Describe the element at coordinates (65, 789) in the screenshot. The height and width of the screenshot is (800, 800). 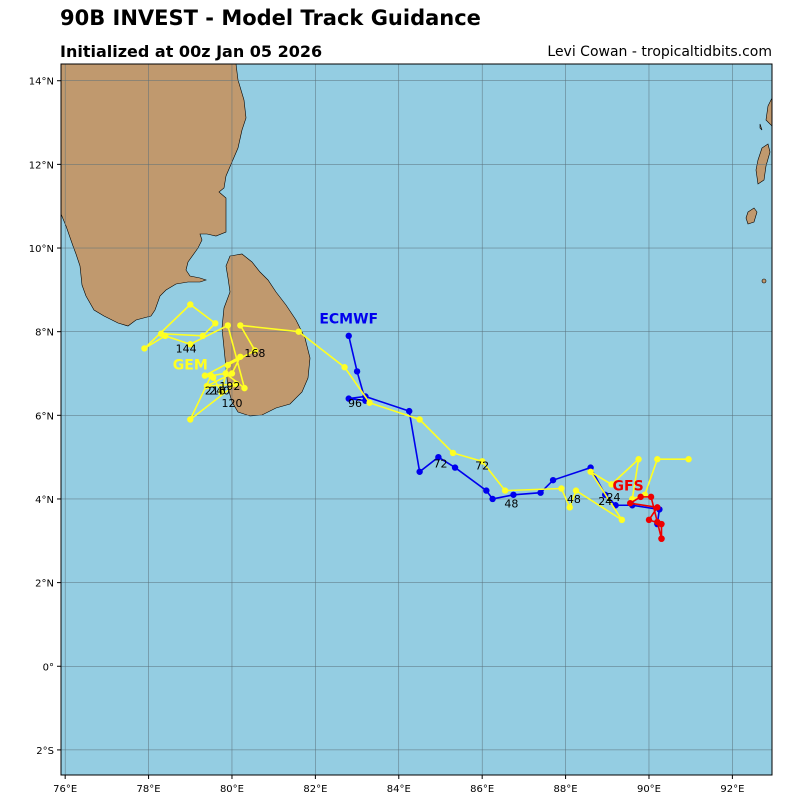
I see `lon-tick-label: 76°E` at that location.